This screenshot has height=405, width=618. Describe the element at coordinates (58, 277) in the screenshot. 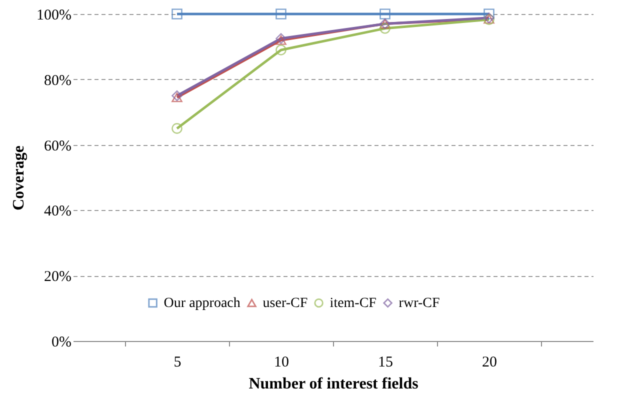

I see `y-tick-label: 20%` at that location.